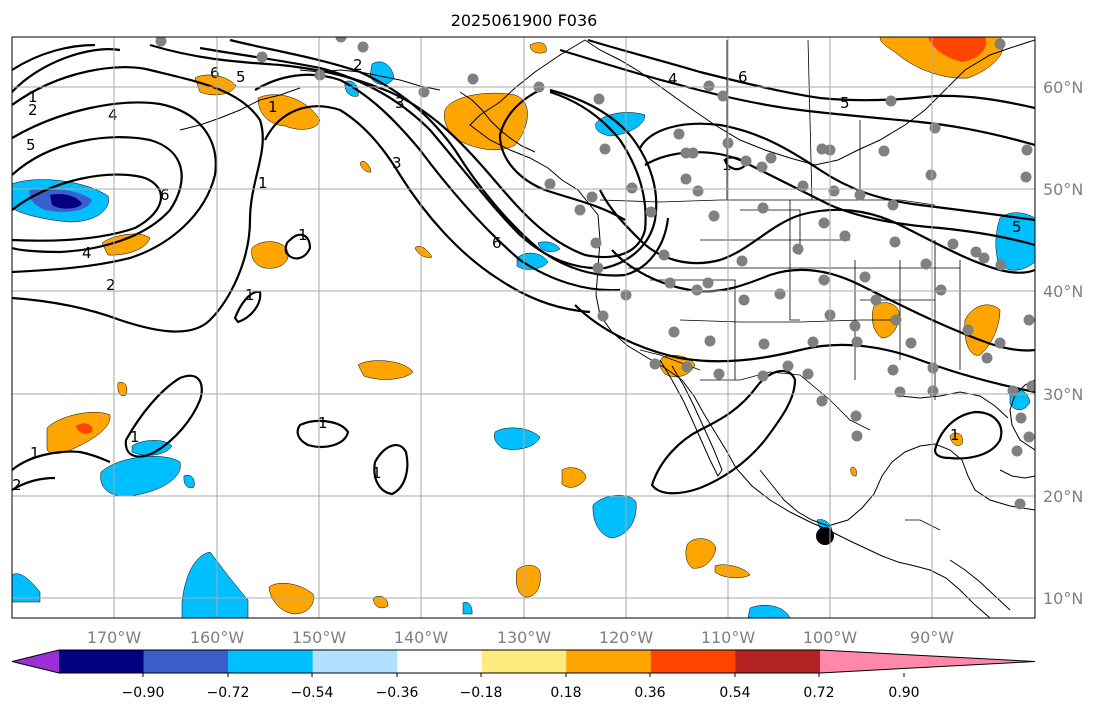  What do you see at coordinates (734, 693) in the screenshot?
I see `colorbar-tick-label: 0.54` at bounding box center [734, 693].